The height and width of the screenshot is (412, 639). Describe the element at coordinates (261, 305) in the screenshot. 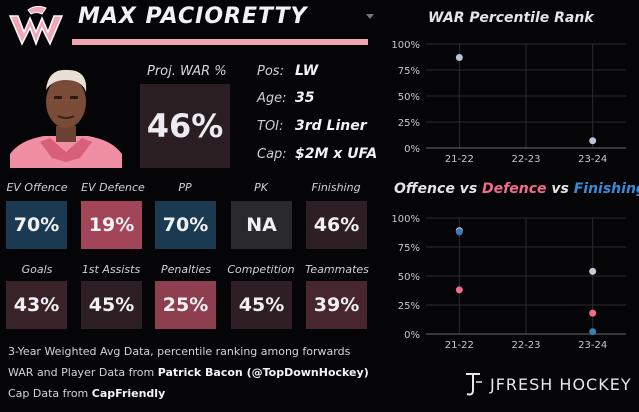

I see `stat-box-competition: 45%` at that location.